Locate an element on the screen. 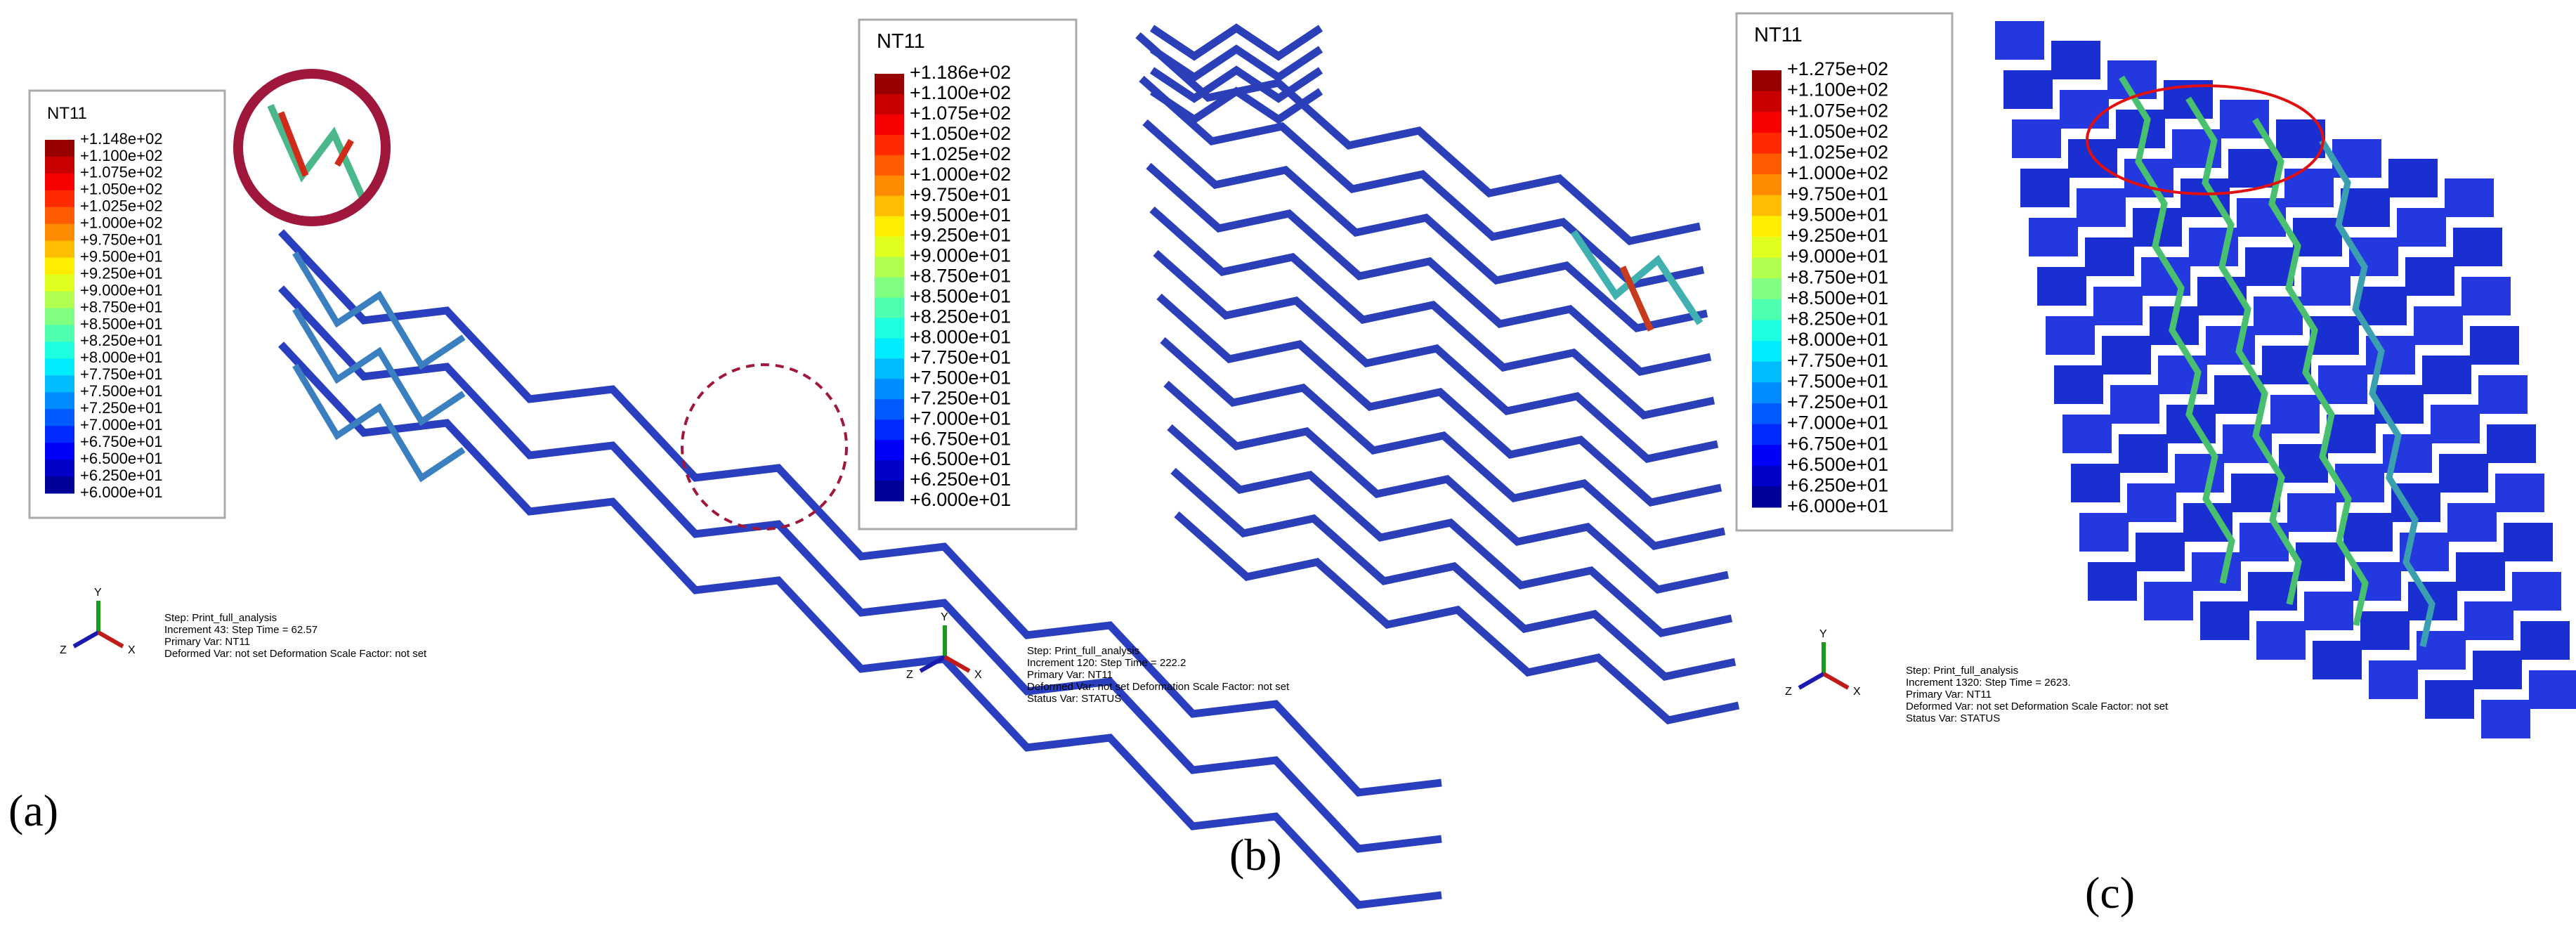 The height and width of the screenshot is (938, 2576). hot-strut is located at coordinates (344, 152).